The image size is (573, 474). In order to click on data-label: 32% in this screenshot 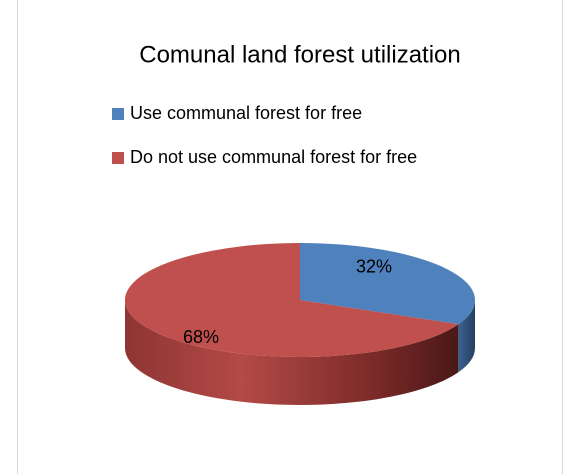, I will do `click(374, 266)`.